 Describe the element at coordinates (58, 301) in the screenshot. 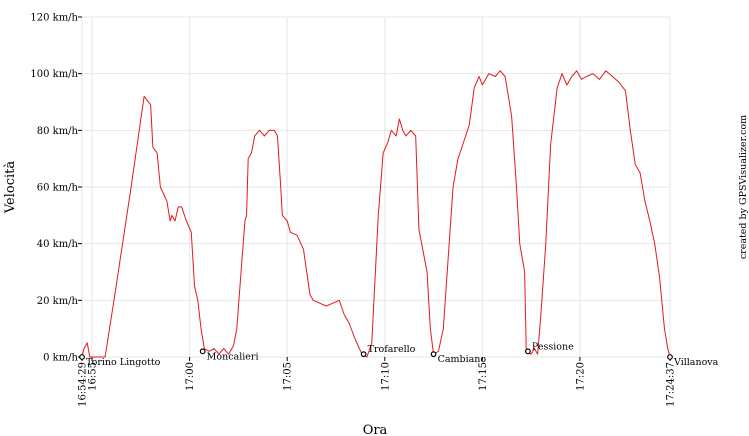

I see `y-tick-label: 20 km/h` at that location.